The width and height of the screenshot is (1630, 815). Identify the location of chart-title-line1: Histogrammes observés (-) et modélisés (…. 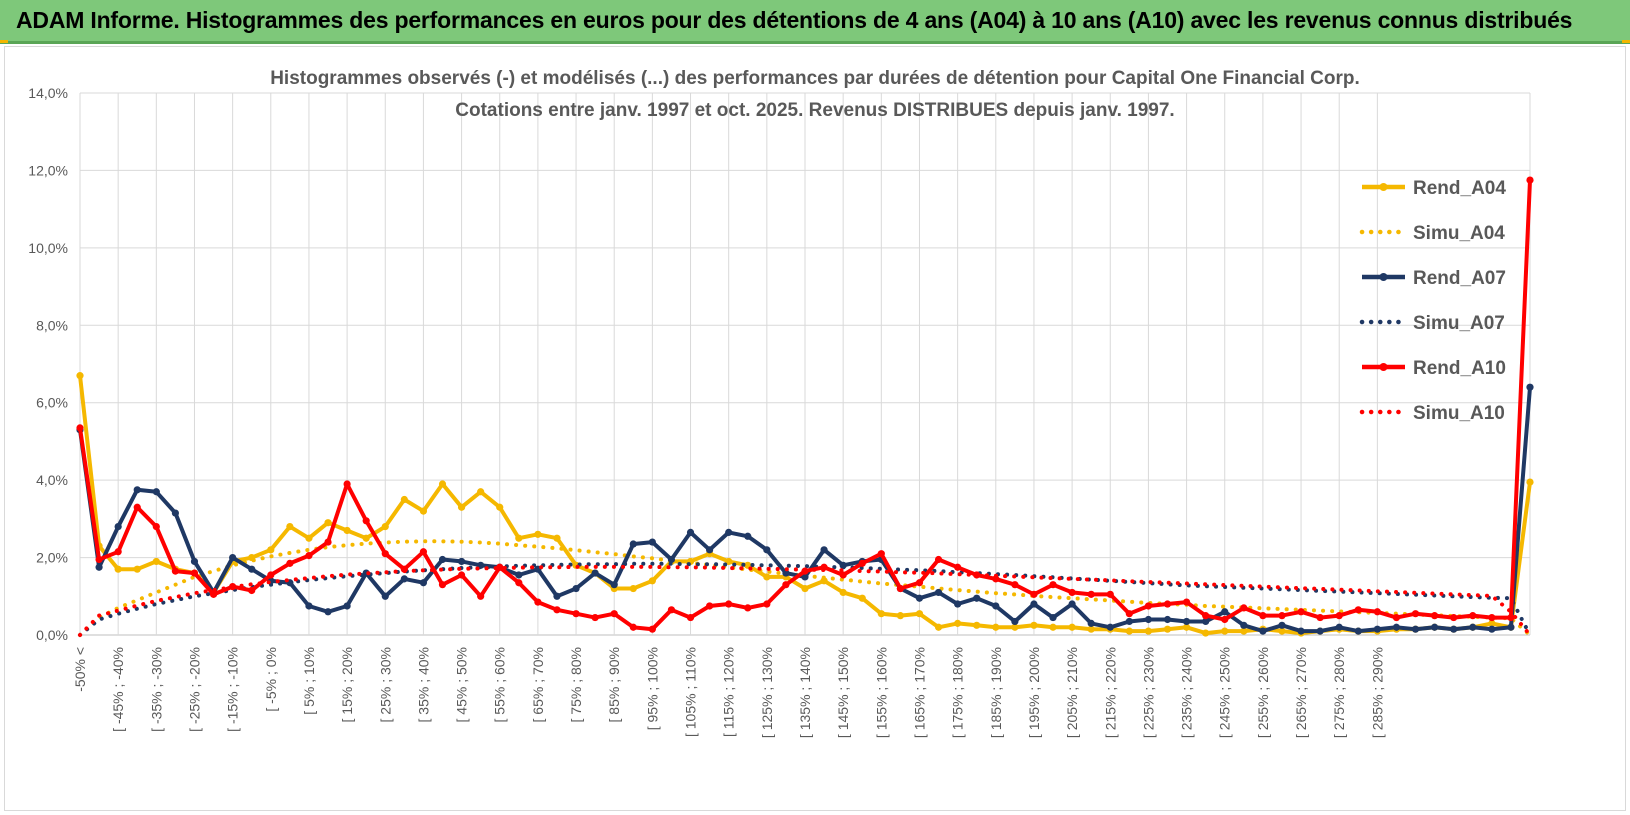
(815, 78).